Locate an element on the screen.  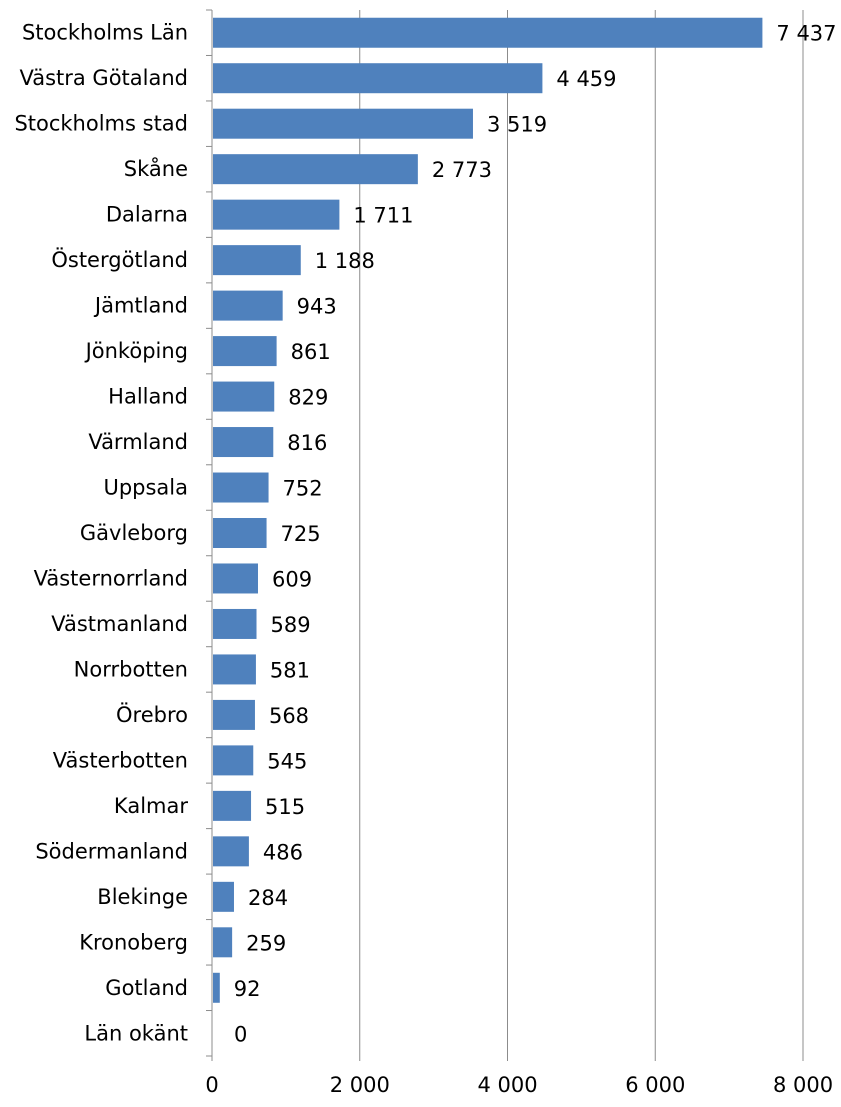
category-label-7: Jönköping is located at coordinates (136, 351).